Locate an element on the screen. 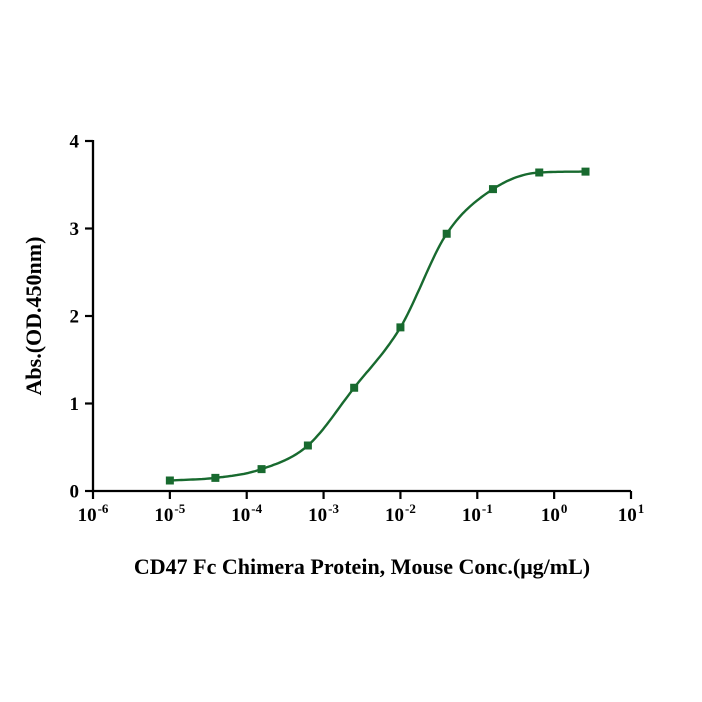 The image size is (702, 702). y-tick-label: 2 is located at coordinates (75, 317).